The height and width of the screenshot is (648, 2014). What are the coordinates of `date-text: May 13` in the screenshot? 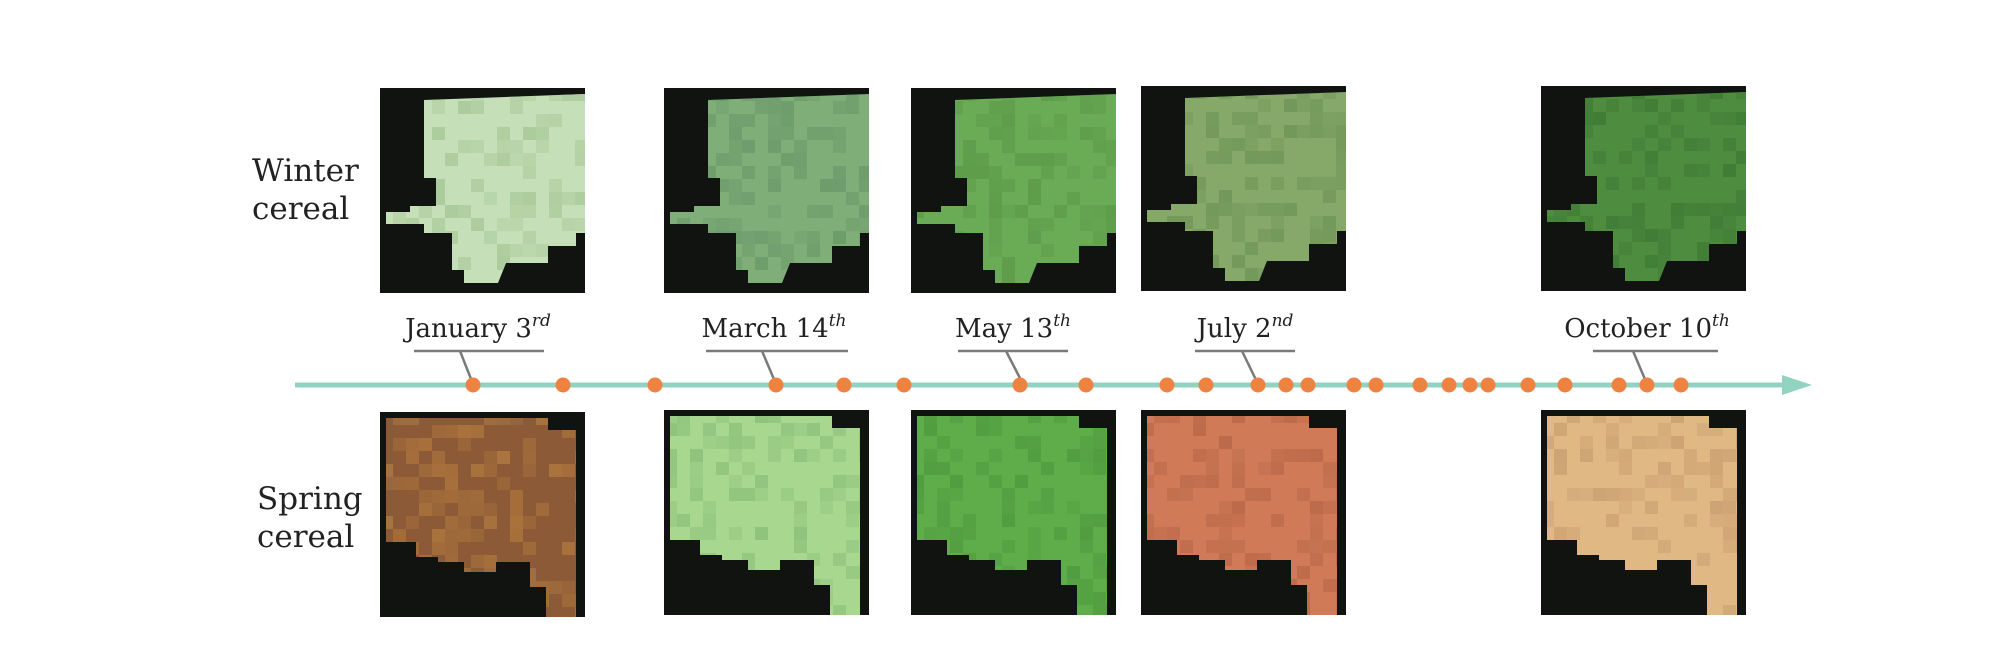 It's located at (1004, 329).